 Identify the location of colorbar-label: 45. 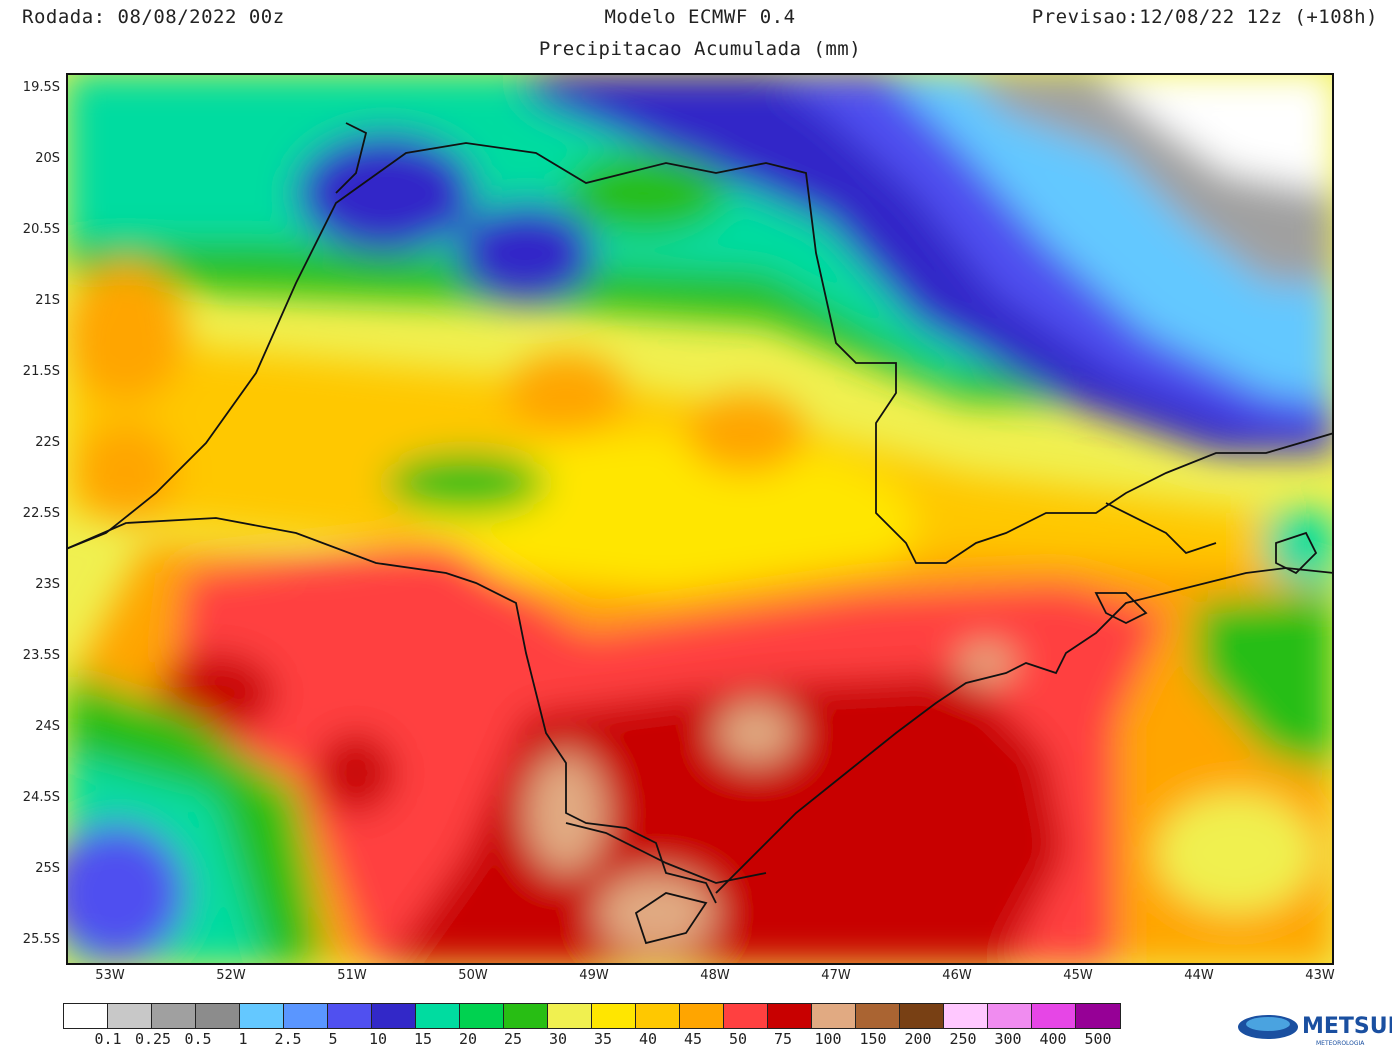
(693, 1039).